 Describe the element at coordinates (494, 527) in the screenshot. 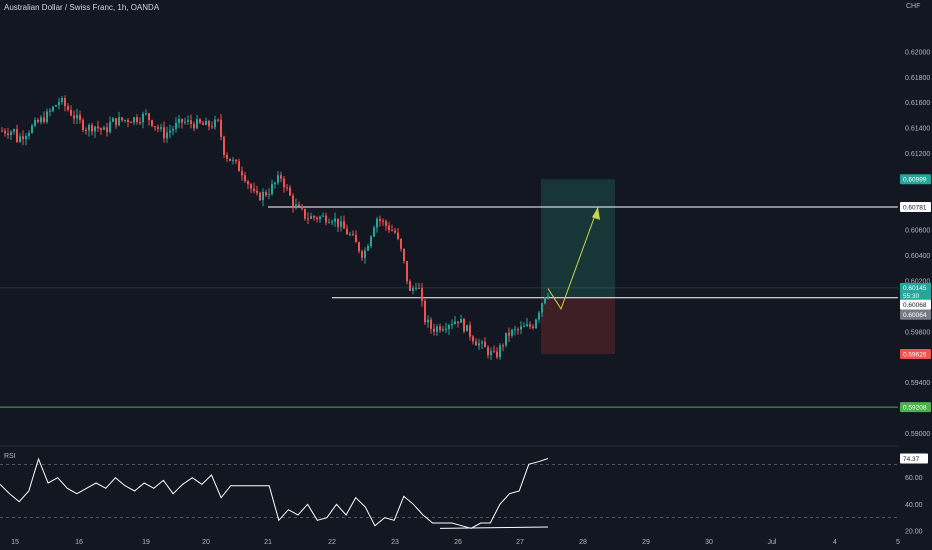

I see `rsi-divergence-line` at that location.